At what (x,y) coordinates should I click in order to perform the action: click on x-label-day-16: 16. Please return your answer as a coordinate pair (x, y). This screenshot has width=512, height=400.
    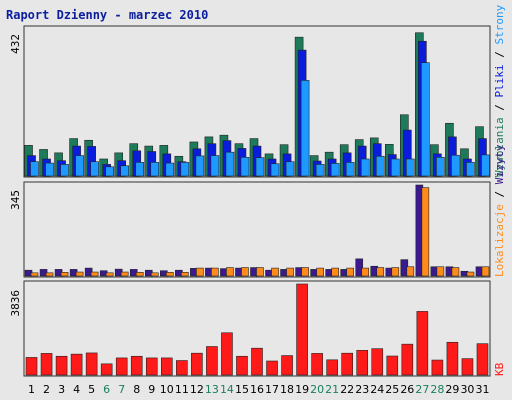
    Looking at the image, I should click on (257, 389).